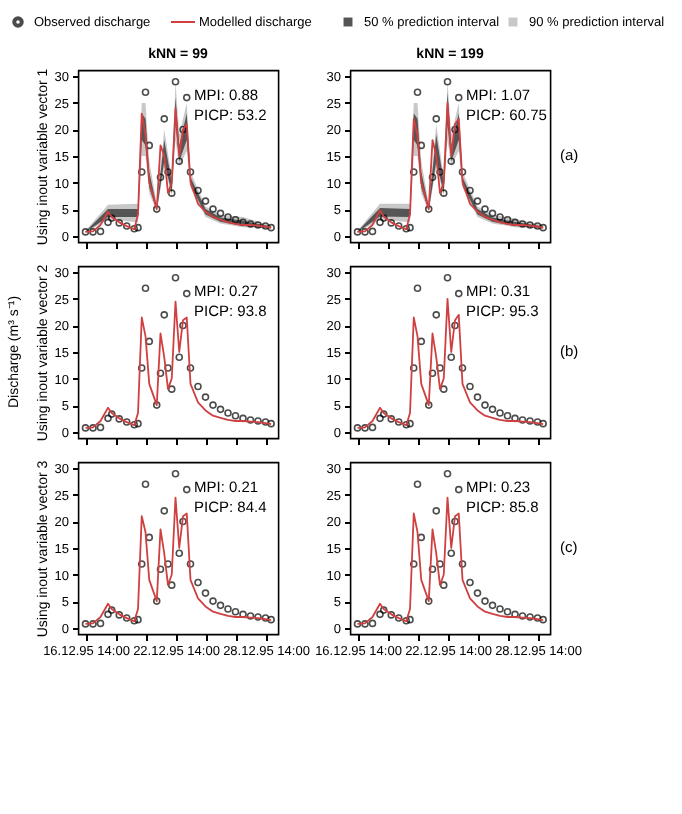 The width and height of the screenshot is (682, 814). What do you see at coordinates (450, 560) in the screenshot?
I see `line-series` at bounding box center [450, 560].